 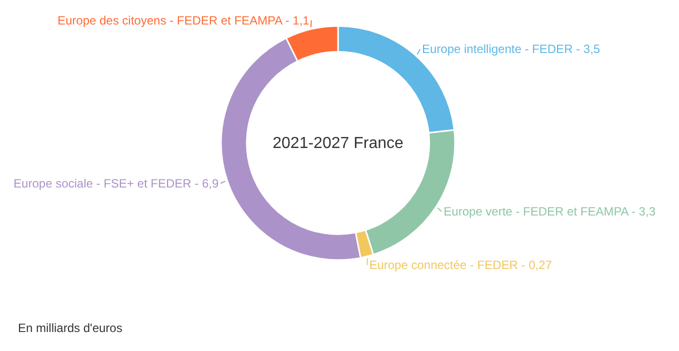 What do you see at coordinates (338, 143) in the screenshot?
I see `text: 2021-2027 France` at bounding box center [338, 143].